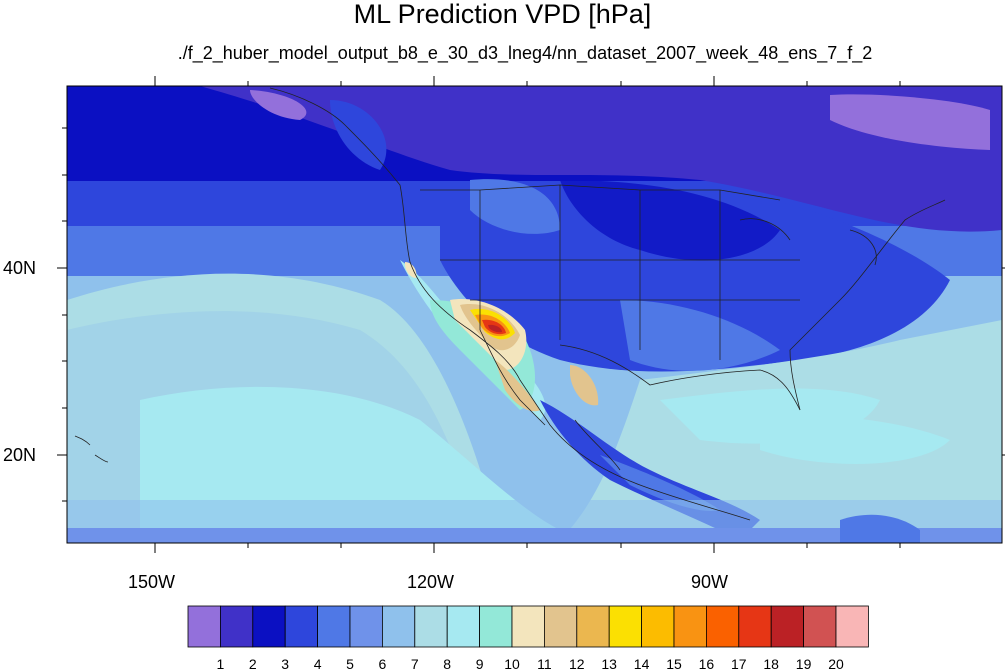  Describe the element at coordinates (382, 664) in the screenshot. I see `colorbar-label: 6` at that location.